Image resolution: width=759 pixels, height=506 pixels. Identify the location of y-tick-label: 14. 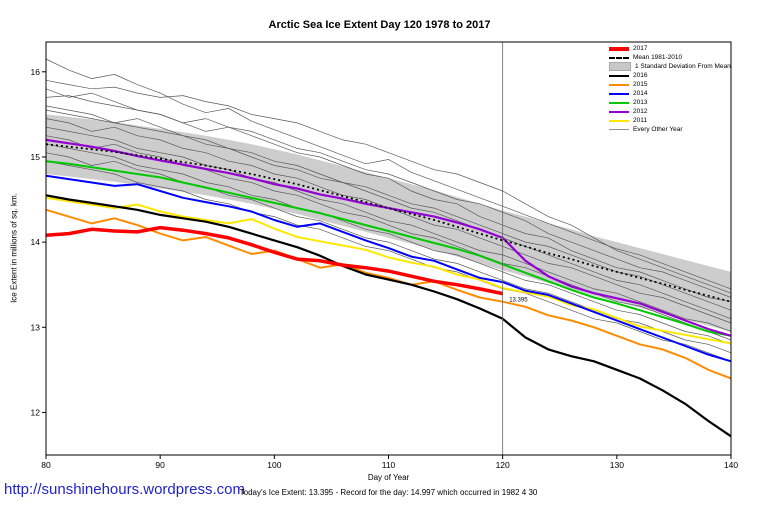
(36, 242).